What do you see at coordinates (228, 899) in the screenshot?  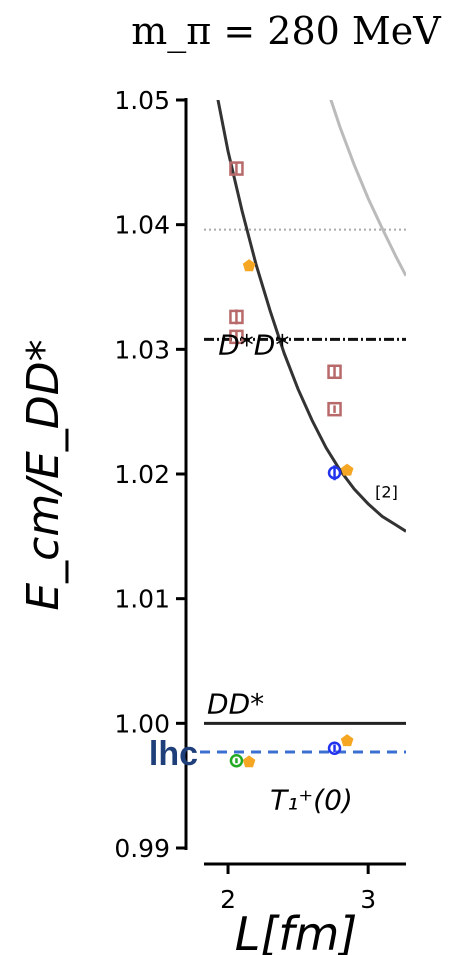 I see `x-tick-label: 2` at bounding box center [228, 899].